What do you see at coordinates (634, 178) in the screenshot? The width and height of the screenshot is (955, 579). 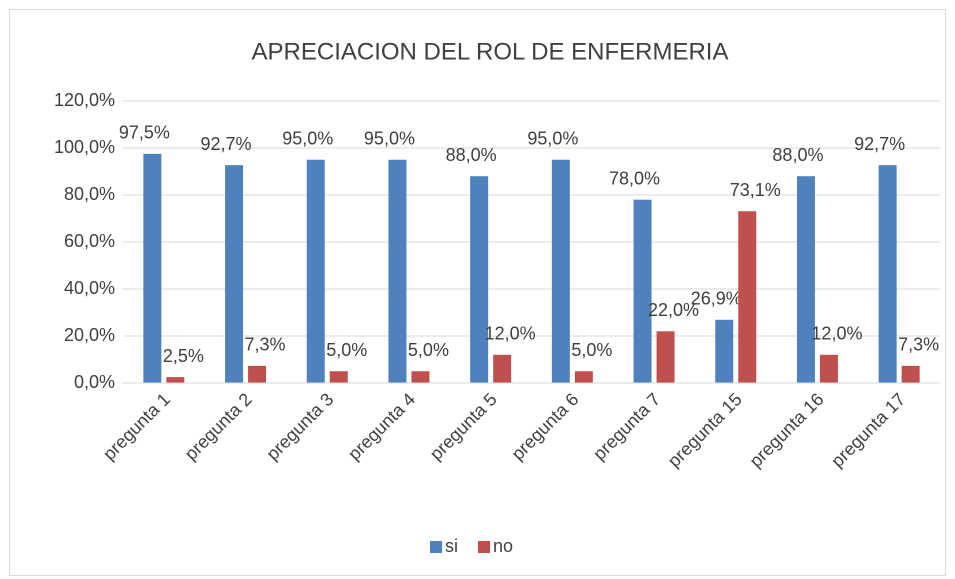 I see `data-label: 78,0%` at bounding box center [634, 178].